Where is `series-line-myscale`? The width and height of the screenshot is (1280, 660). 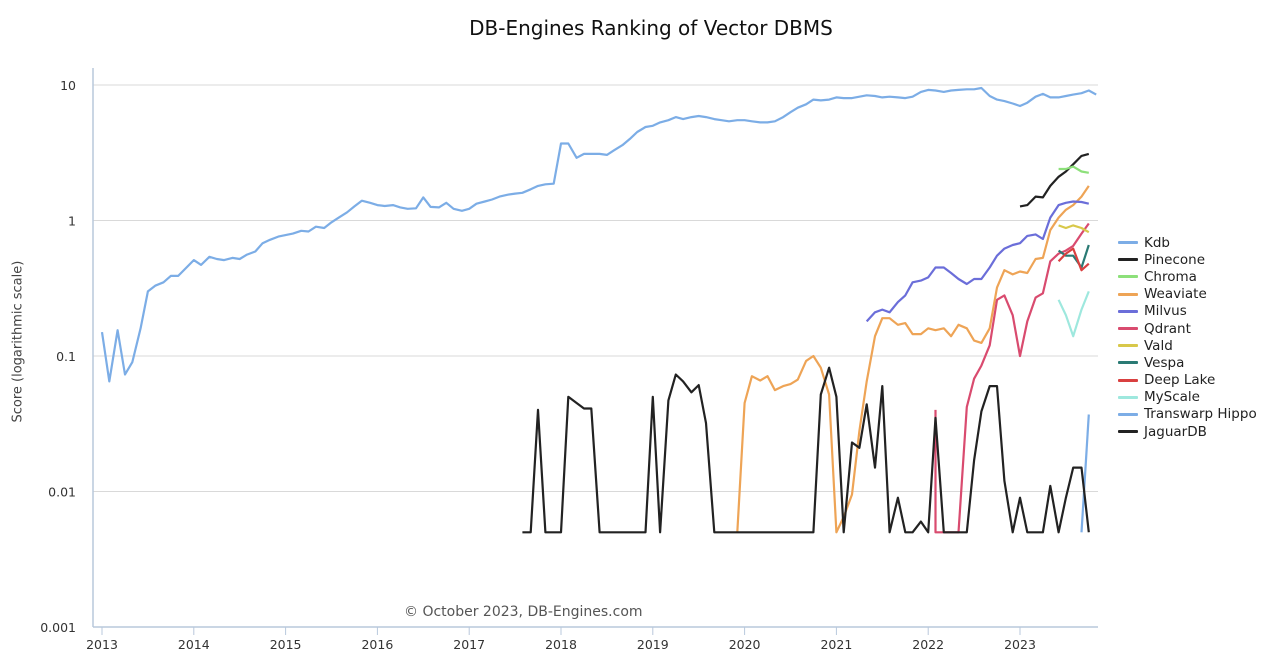
series-line-myscale is located at coordinates (1073, 314).